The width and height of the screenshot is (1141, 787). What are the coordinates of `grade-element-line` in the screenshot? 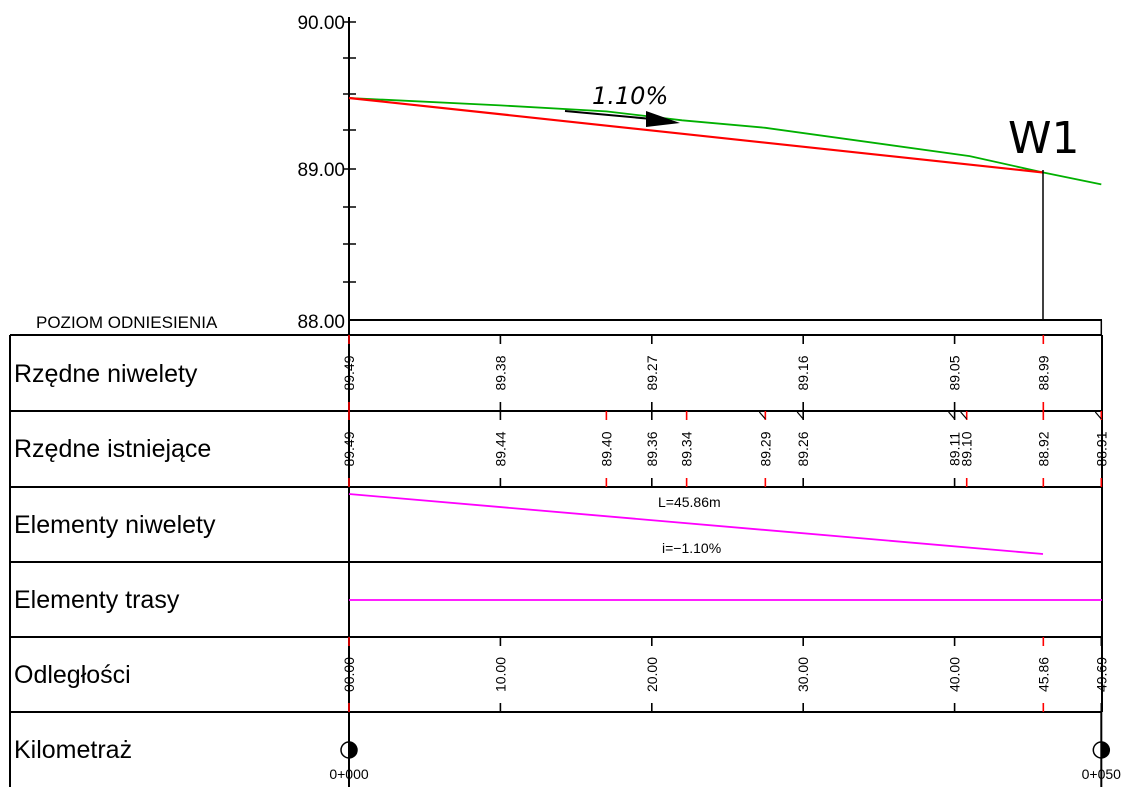 It's located at (696, 524).